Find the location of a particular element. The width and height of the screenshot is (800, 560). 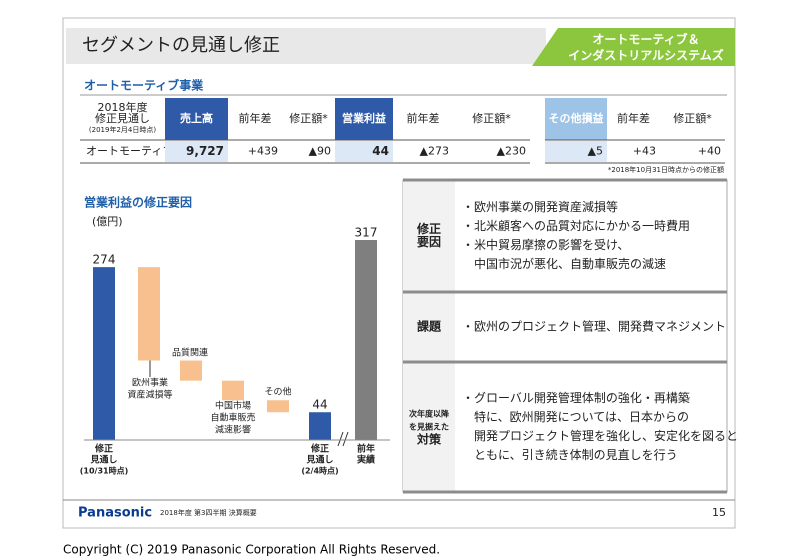

category-label: 減速影響 is located at coordinates (233, 430).